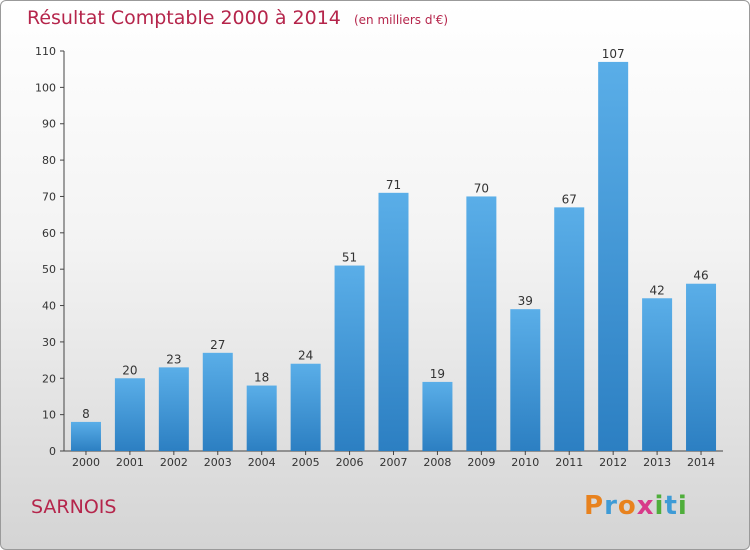 This screenshot has width=750, height=550. I want to click on bar-2000, so click(85, 436).